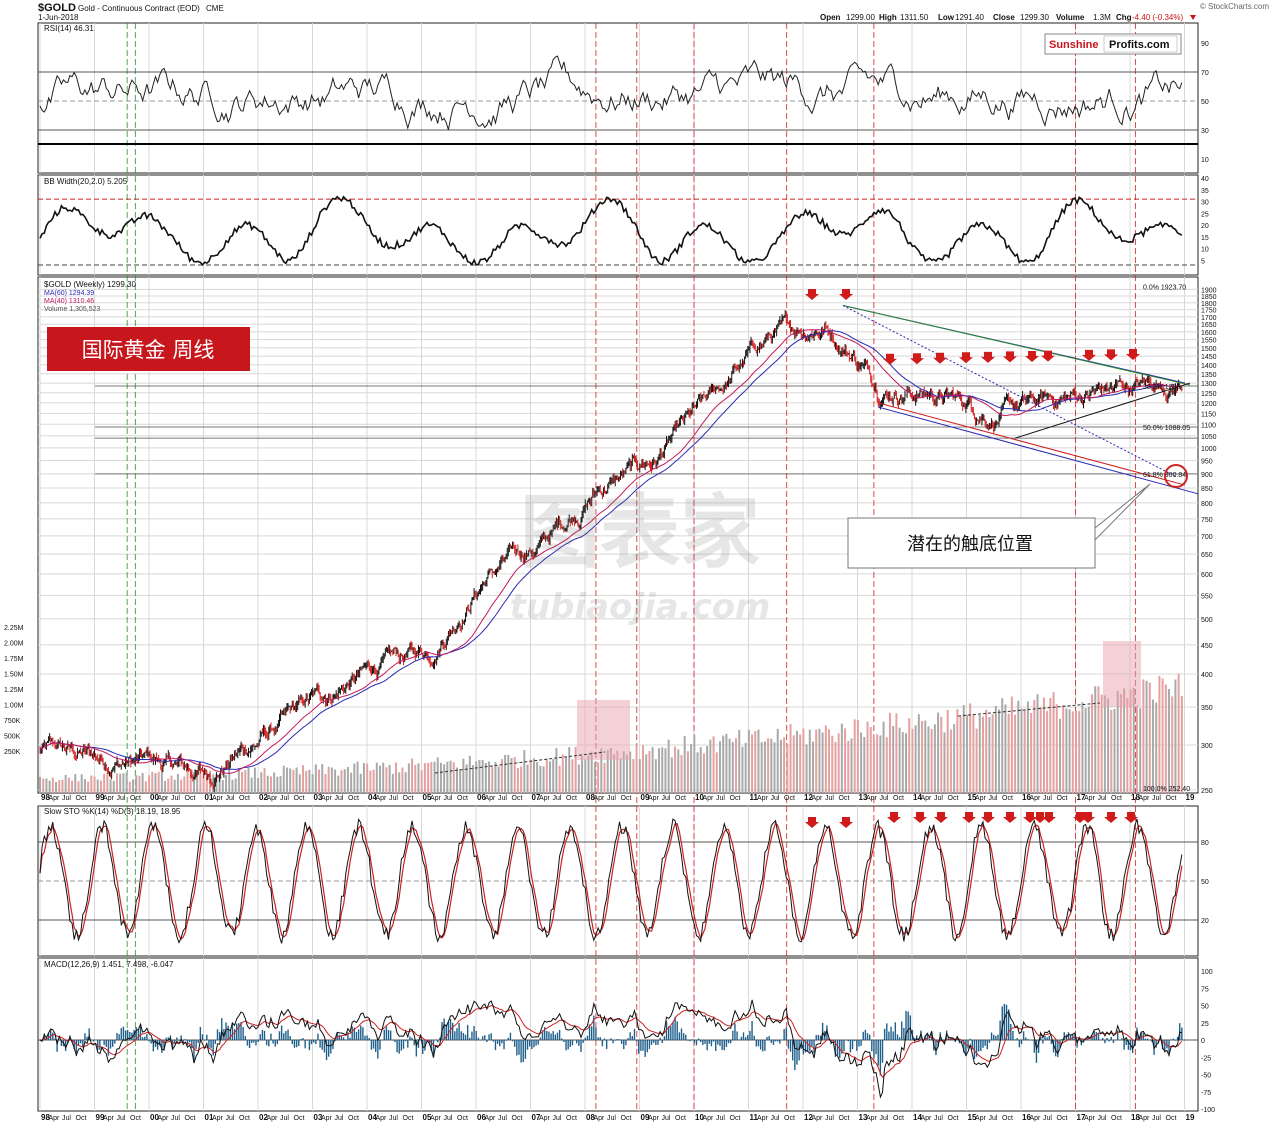  Describe the element at coordinates (946, 17) in the screenshot. I see `low-label: Low` at that location.